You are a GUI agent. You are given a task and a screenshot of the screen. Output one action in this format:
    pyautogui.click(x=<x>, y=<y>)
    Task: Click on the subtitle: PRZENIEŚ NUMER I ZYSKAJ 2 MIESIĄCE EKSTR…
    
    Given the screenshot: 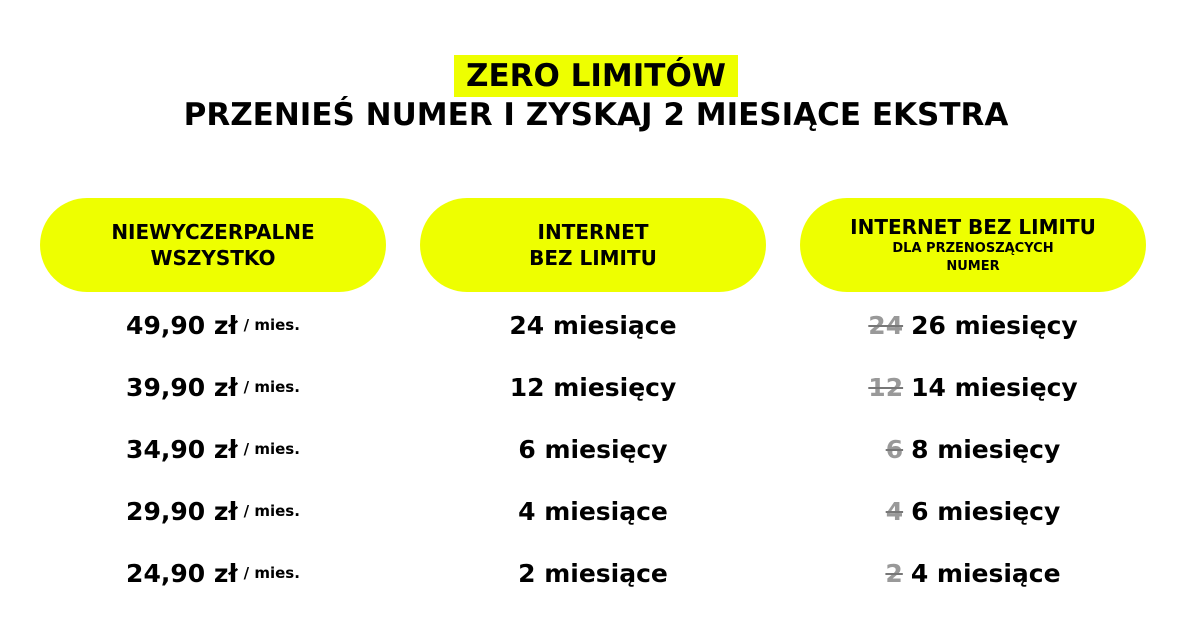 What is the action you would take?
    pyautogui.click(x=596, y=115)
    